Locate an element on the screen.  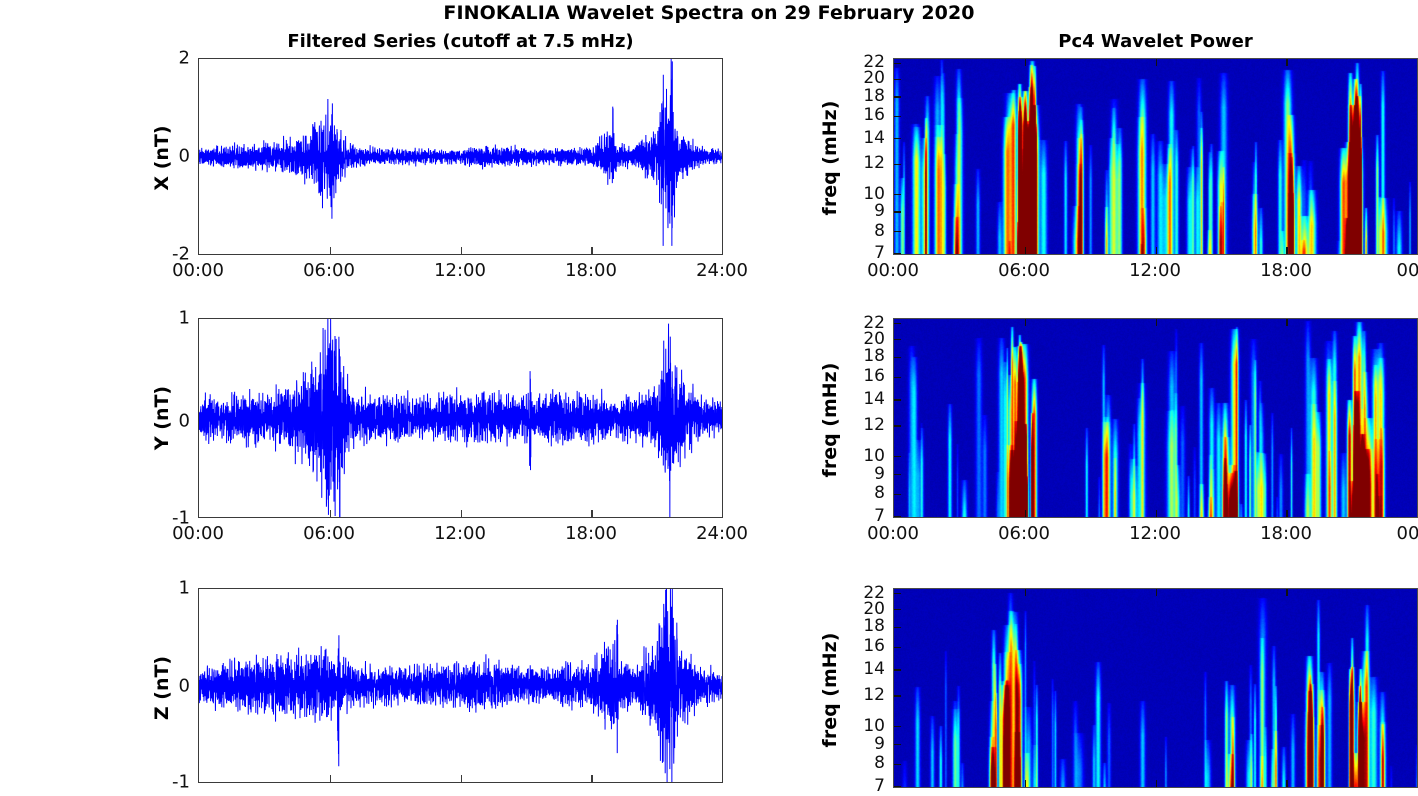
axes-z-timeseries is located at coordinates (460, 685).